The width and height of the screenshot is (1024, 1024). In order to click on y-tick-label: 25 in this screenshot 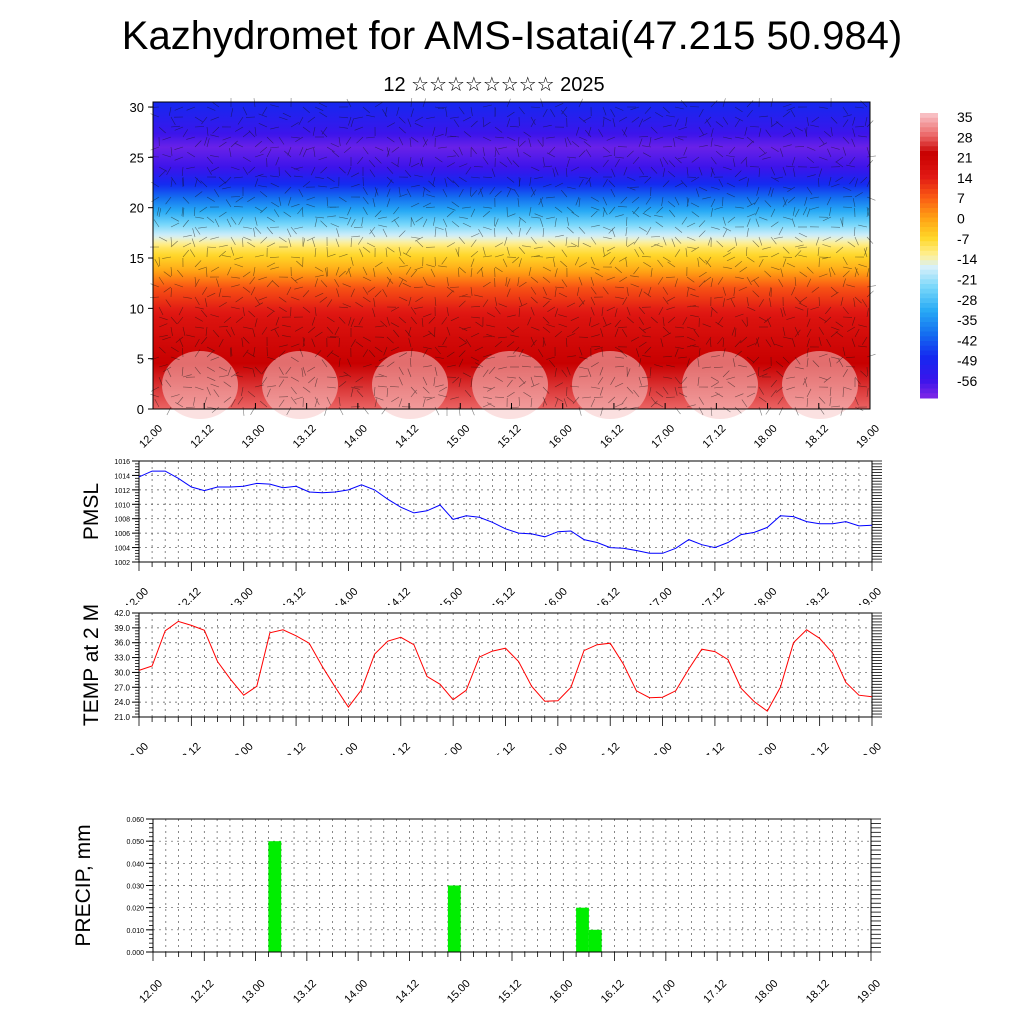, I will do `click(137, 157)`.